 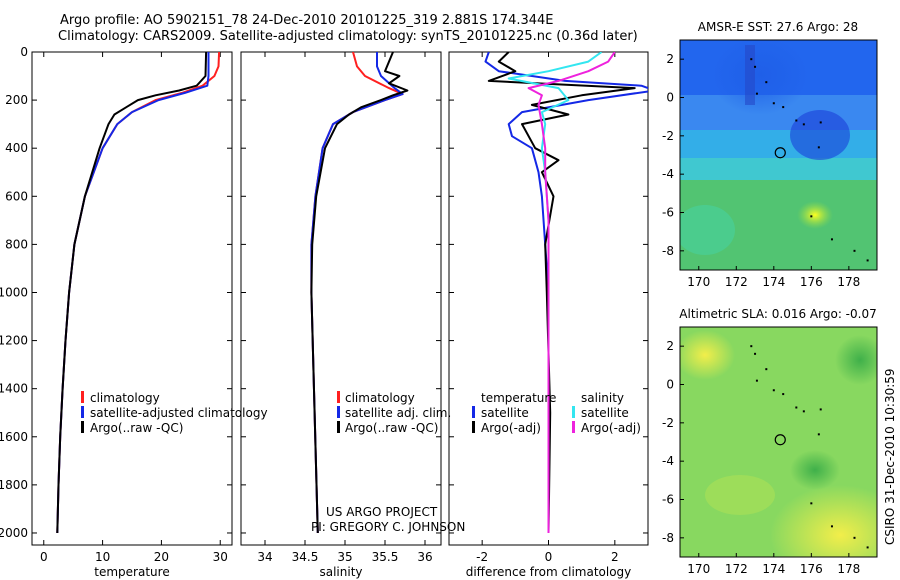 I want to click on sst-map-title: AMSR-E SST: 27.6 Argo: 28, so click(x=778, y=27).